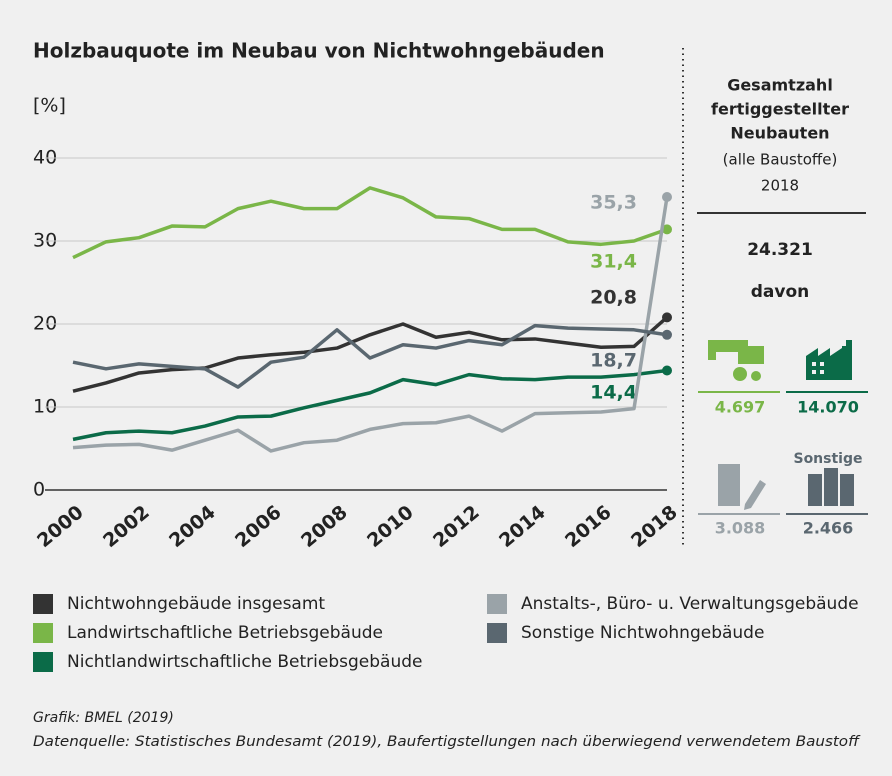 The width and height of the screenshot is (892, 776). I want to click on tractor-icon, so click(736, 360).